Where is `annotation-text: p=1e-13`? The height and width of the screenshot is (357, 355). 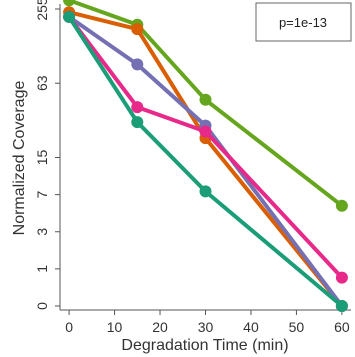 annotation-text: p=1e-13 is located at coordinates (303, 22).